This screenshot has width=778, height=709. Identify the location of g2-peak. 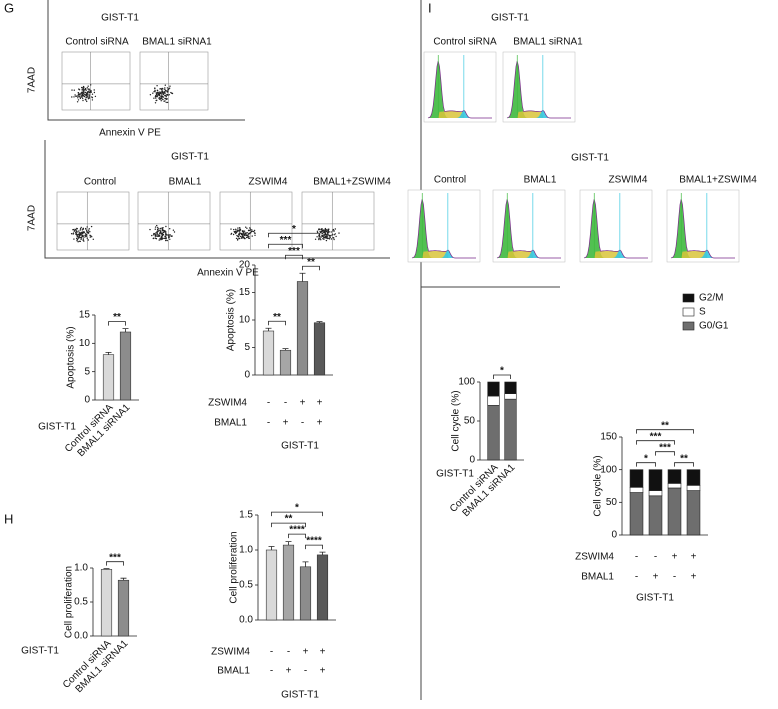
(533, 253).